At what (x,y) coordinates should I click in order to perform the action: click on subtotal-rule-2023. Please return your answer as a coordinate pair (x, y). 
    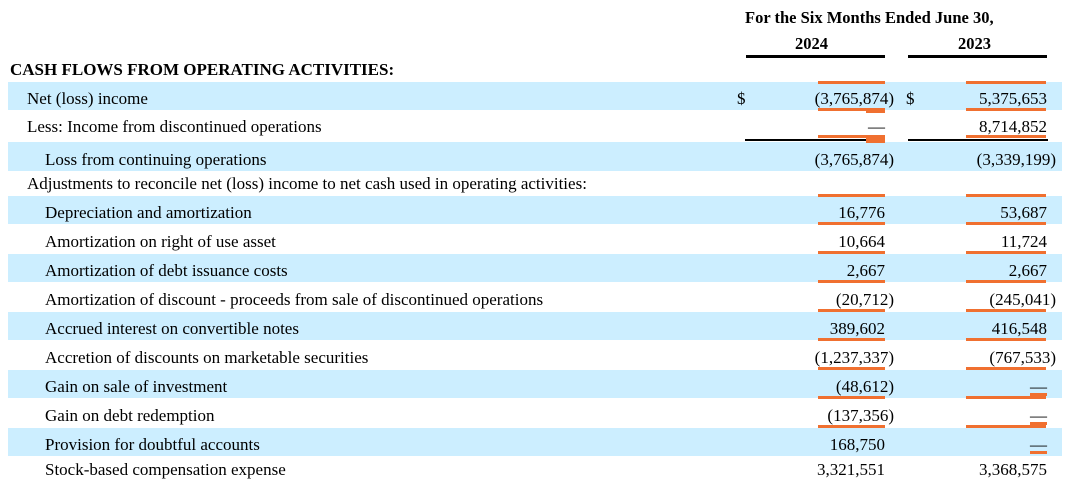
    Looking at the image, I should click on (978, 140).